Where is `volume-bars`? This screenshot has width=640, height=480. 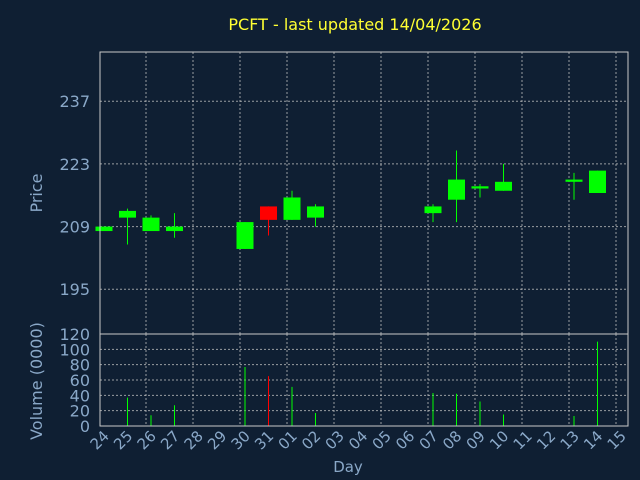
volume-bars is located at coordinates (362, 383).